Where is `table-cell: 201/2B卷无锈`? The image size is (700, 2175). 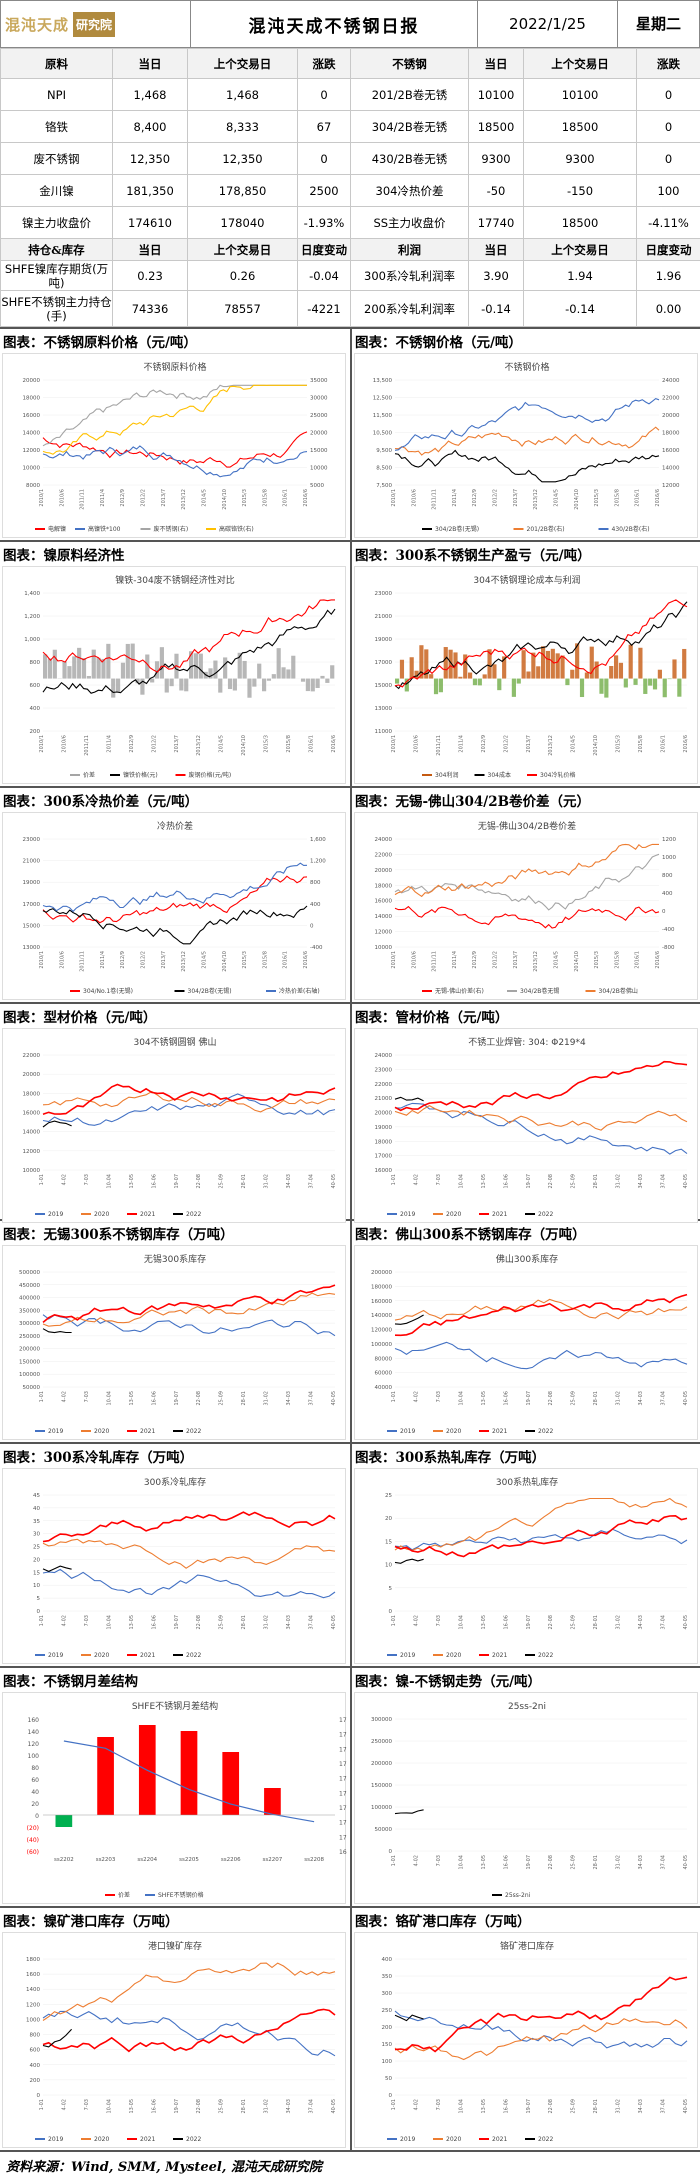
table-cell: 201/2B卷无锈 is located at coordinates (409, 94).